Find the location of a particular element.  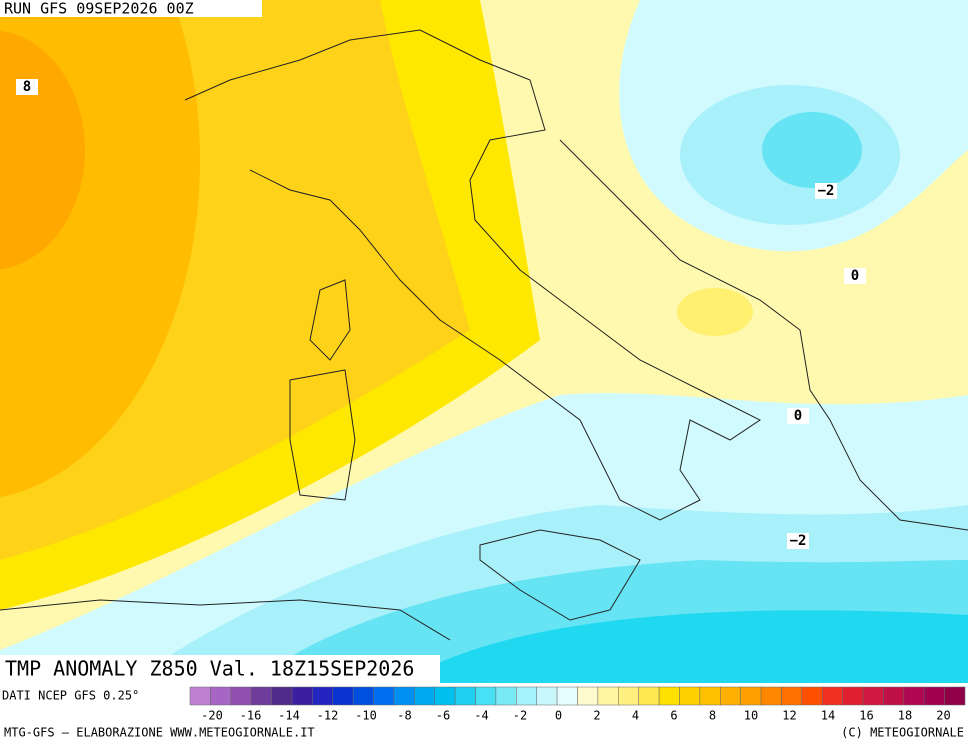

colorbar-tick-label: 16 is located at coordinates (866, 716).